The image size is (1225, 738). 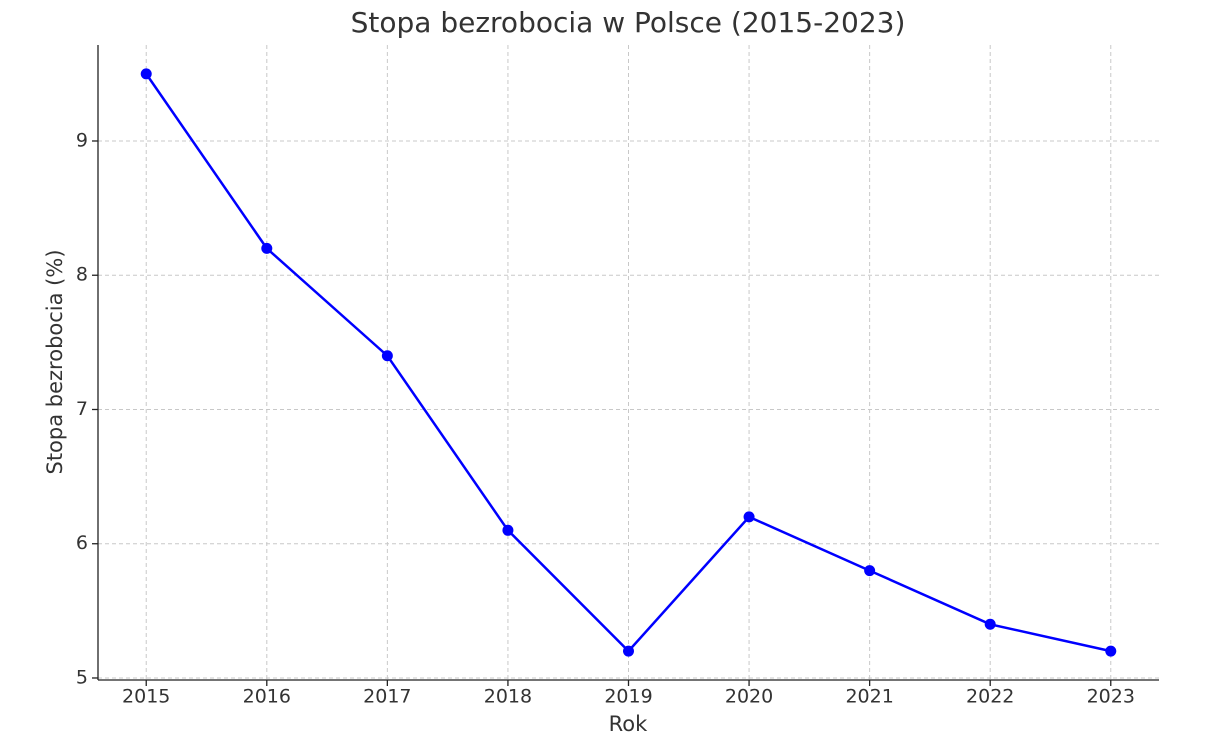 What do you see at coordinates (628, 724) in the screenshot?
I see `x-axis-label: Rok` at bounding box center [628, 724].